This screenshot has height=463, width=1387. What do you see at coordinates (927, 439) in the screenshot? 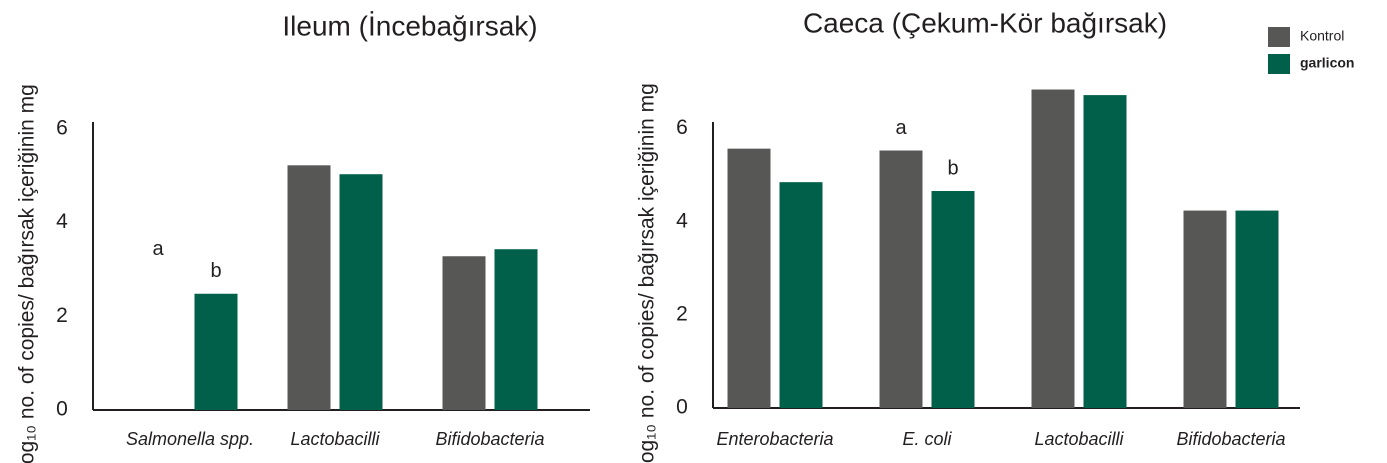
I see `x-tick-label: E. coli` at bounding box center [927, 439].